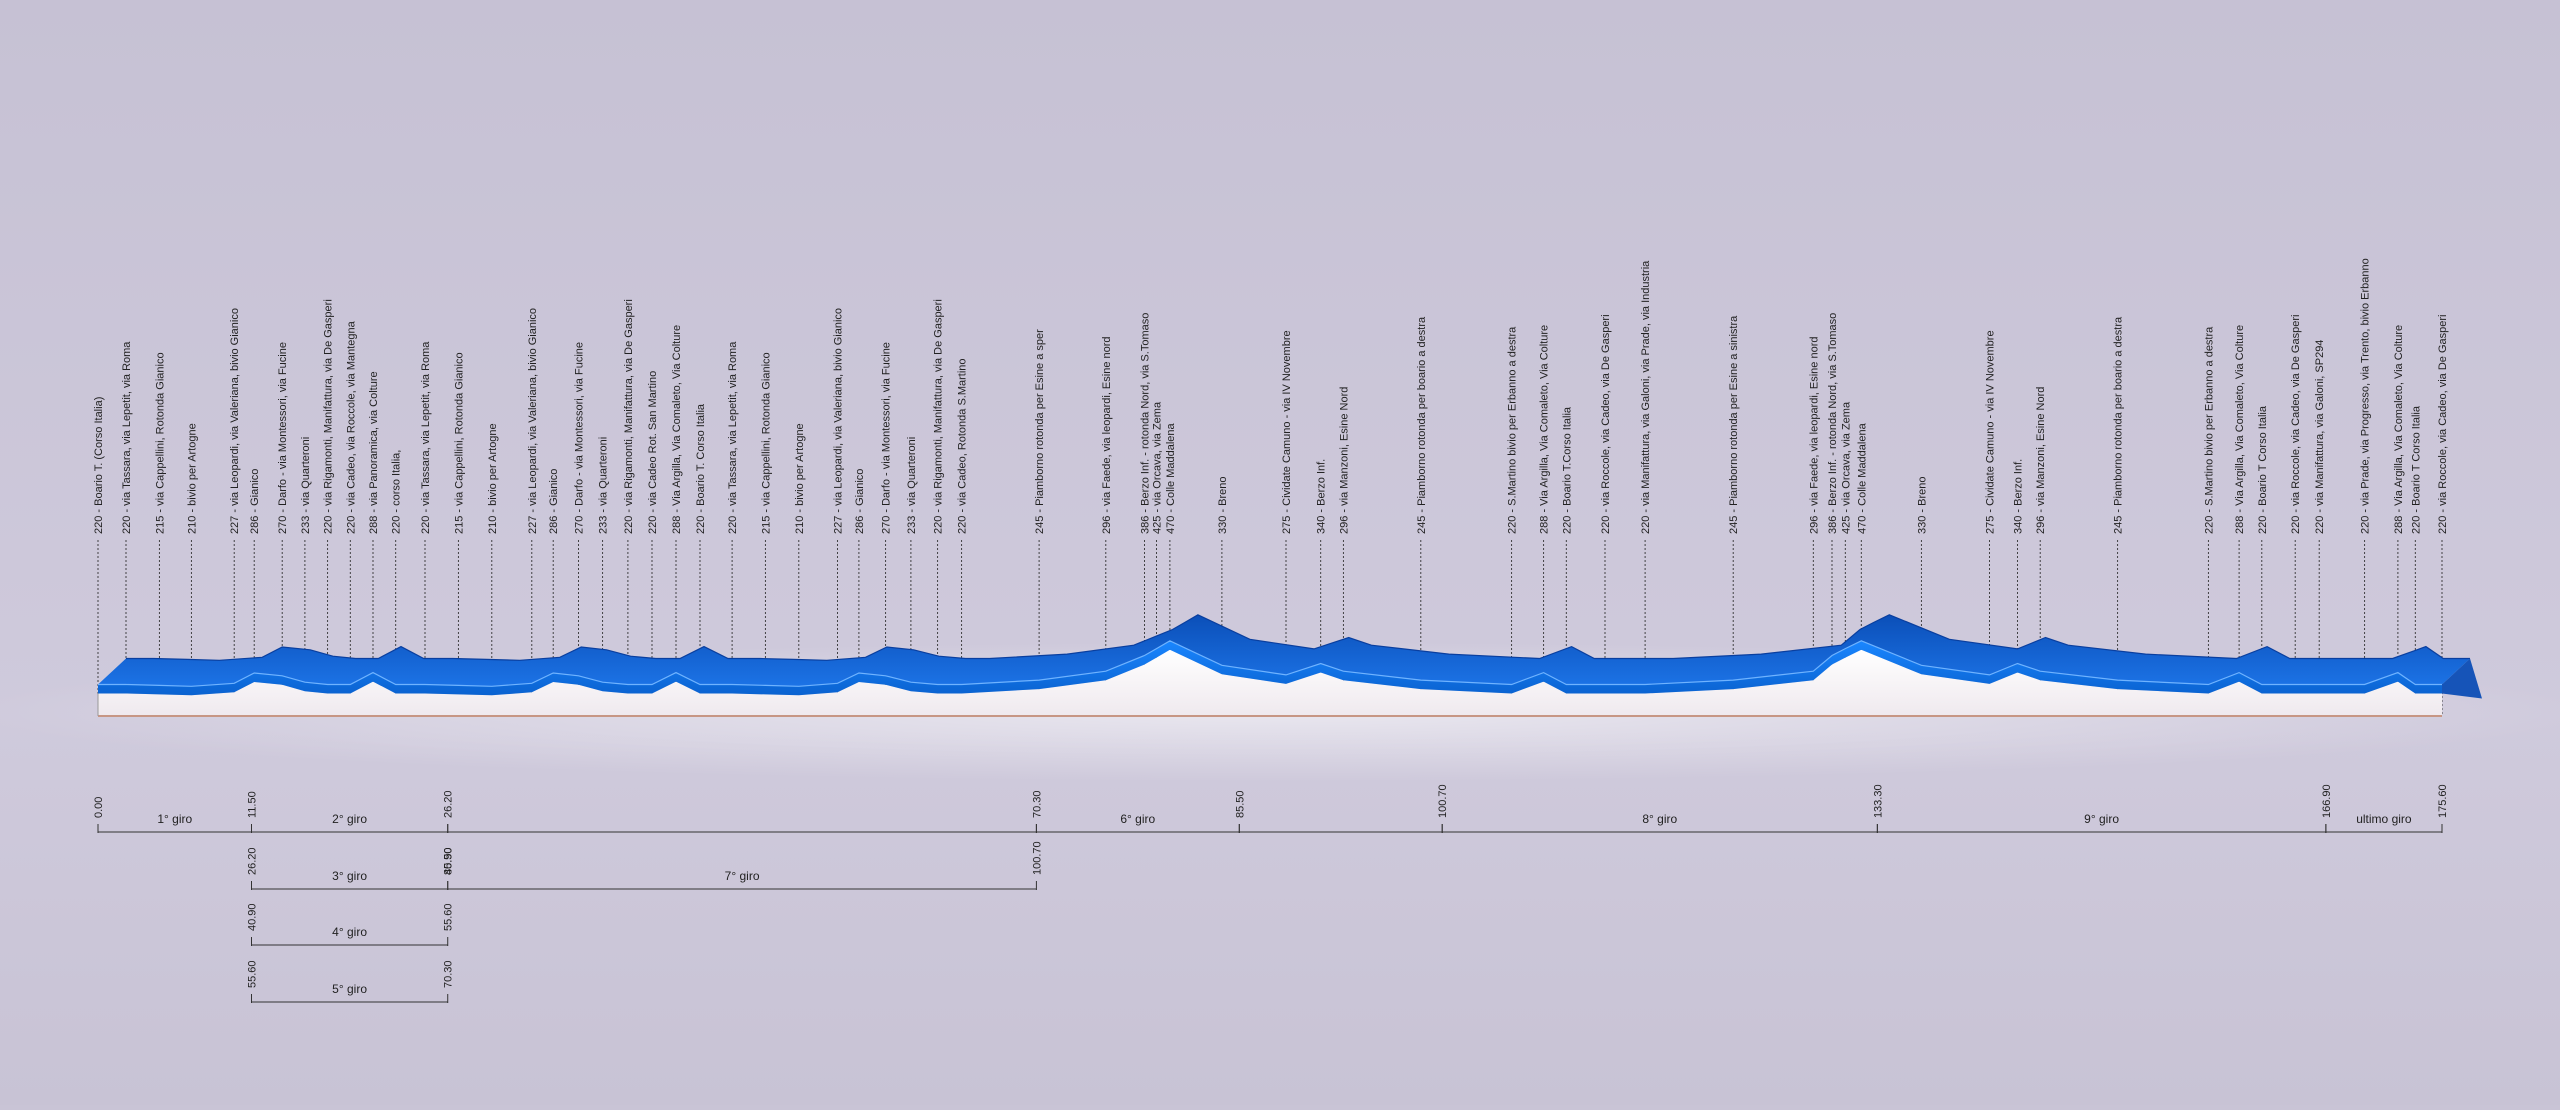  What do you see at coordinates (349, 932) in the screenshot?
I see `lap-name-label: 4° giro` at bounding box center [349, 932].